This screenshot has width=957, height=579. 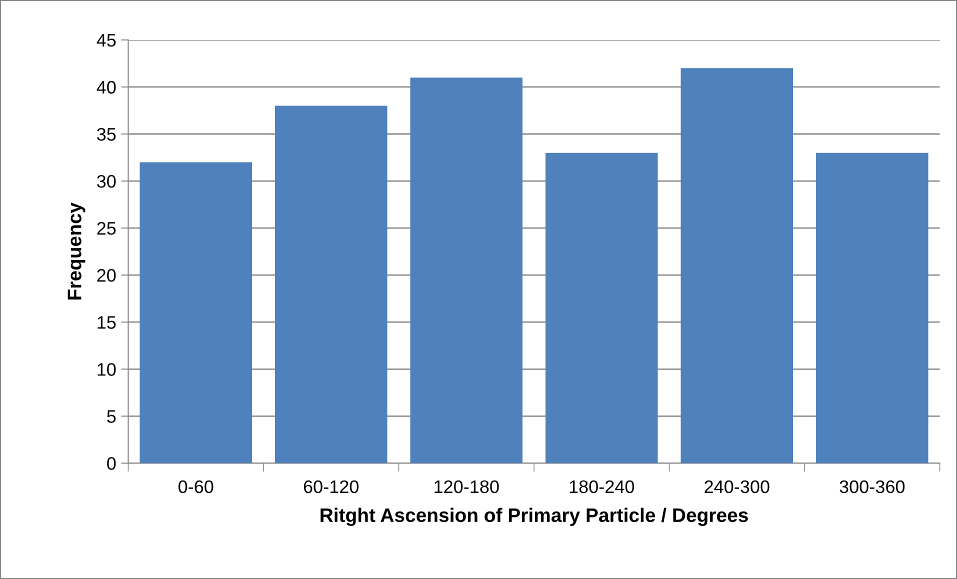 I want to click on y-tick-label: 10, so click(x=107, y=369).